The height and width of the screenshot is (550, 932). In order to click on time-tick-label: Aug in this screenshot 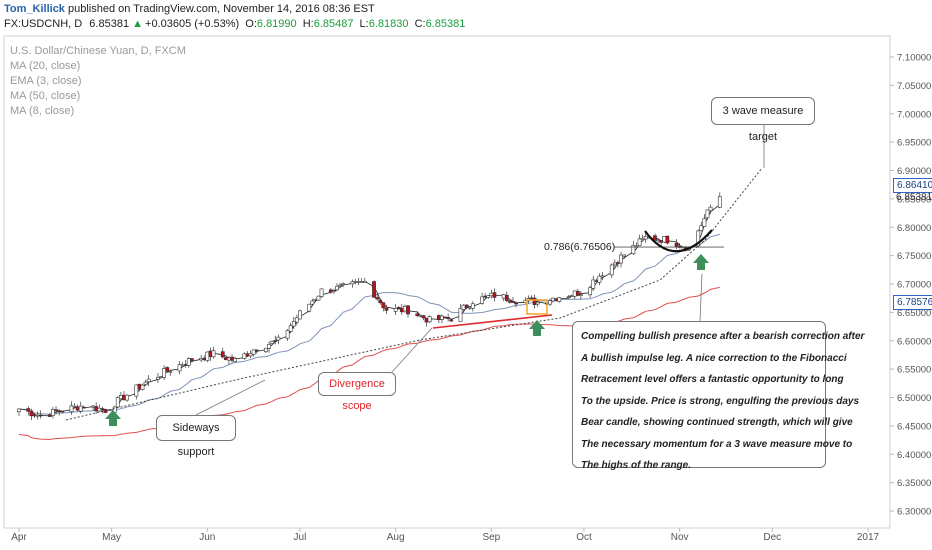, I will do `click(396, 537)`.